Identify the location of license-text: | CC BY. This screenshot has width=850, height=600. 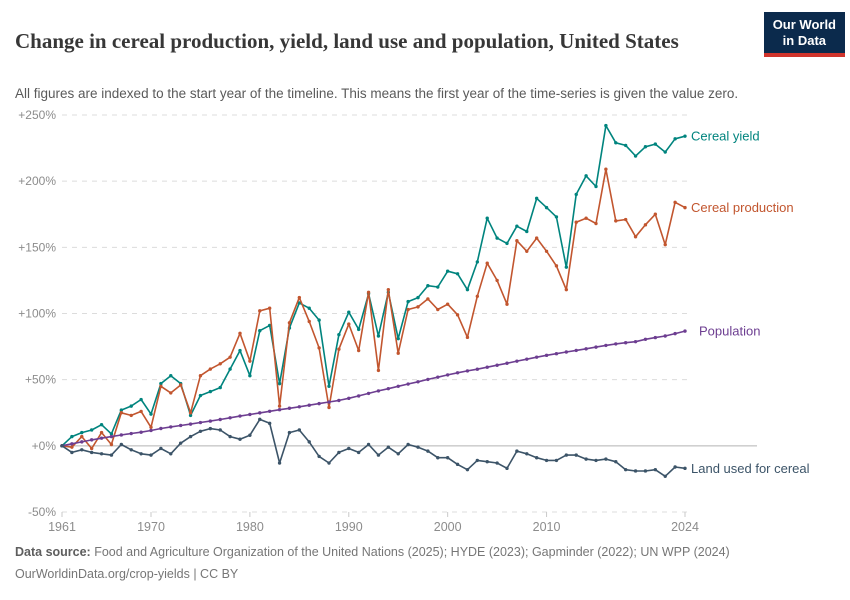
(214, 574).